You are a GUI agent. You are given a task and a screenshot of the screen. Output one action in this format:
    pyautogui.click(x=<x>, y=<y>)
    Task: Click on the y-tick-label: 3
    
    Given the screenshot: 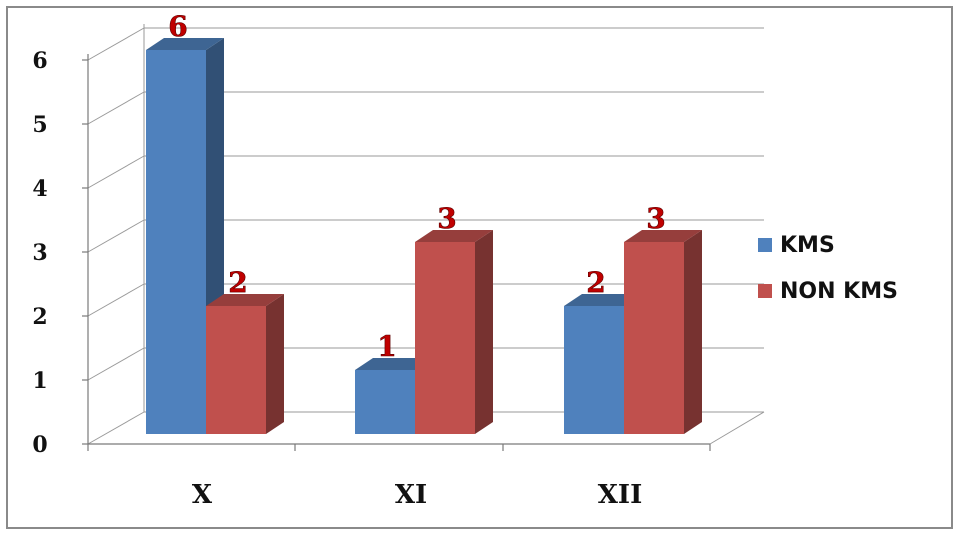 What is the action you would take?
    pyautogui.click(x=39, y=253)
    